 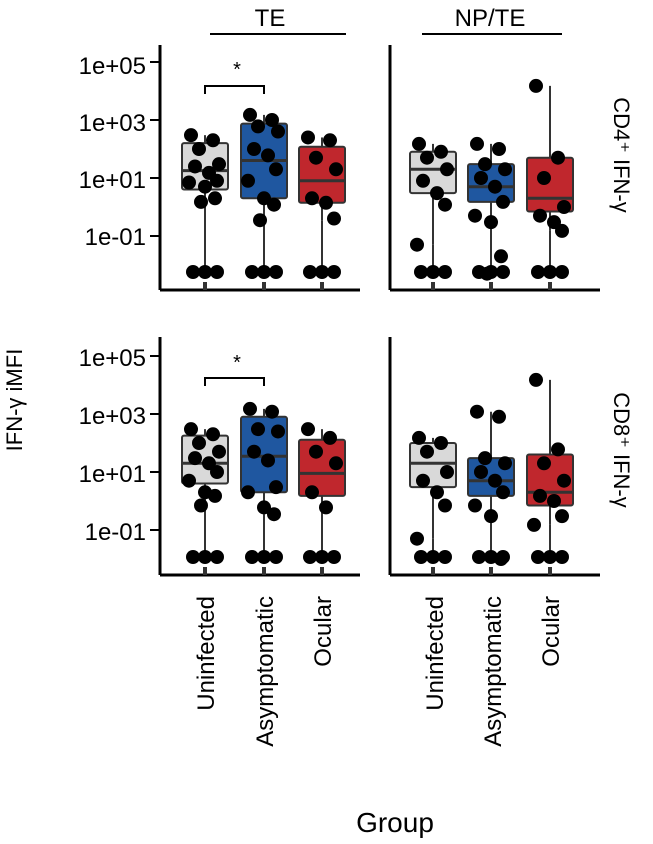 What do you see at coordinates (265, 671) in the screenshot?
I see `x-tick-label: Asymptomatic` at bounding box center [265, 671].